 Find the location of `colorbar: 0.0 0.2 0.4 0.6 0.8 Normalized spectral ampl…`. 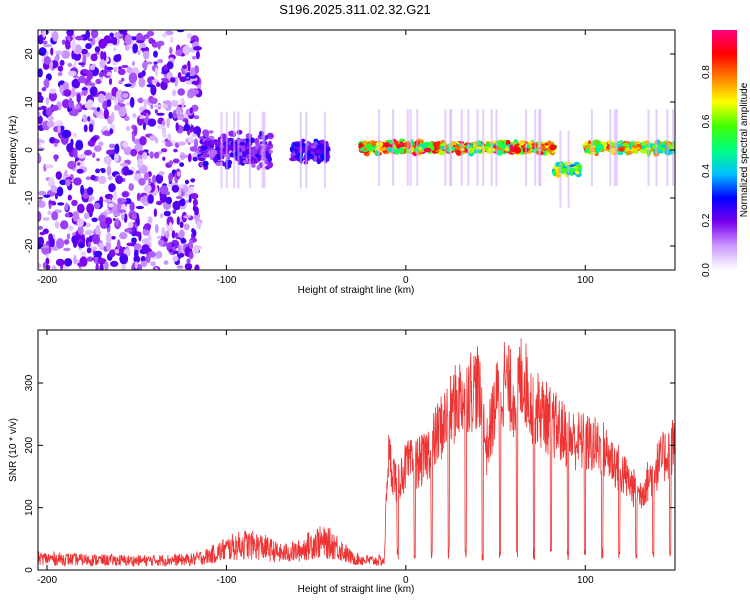

colorbar: 0.0 0.2 0.4 0.6 0.8 Normalized spectral ampl… is located at coordinates (725, 153).